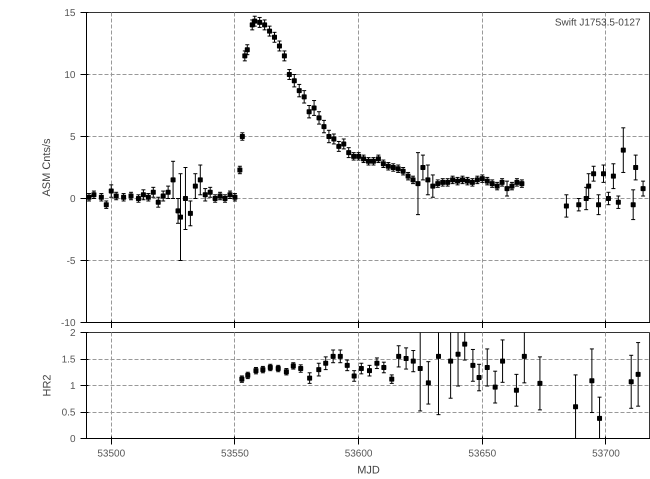 Image resolution: width=650 pixels, height=479 pixels. What do you see at coordinates (358, 454) in the screenshot?
I see `x-tick-label: 53600` at bounding box center [358, 454].